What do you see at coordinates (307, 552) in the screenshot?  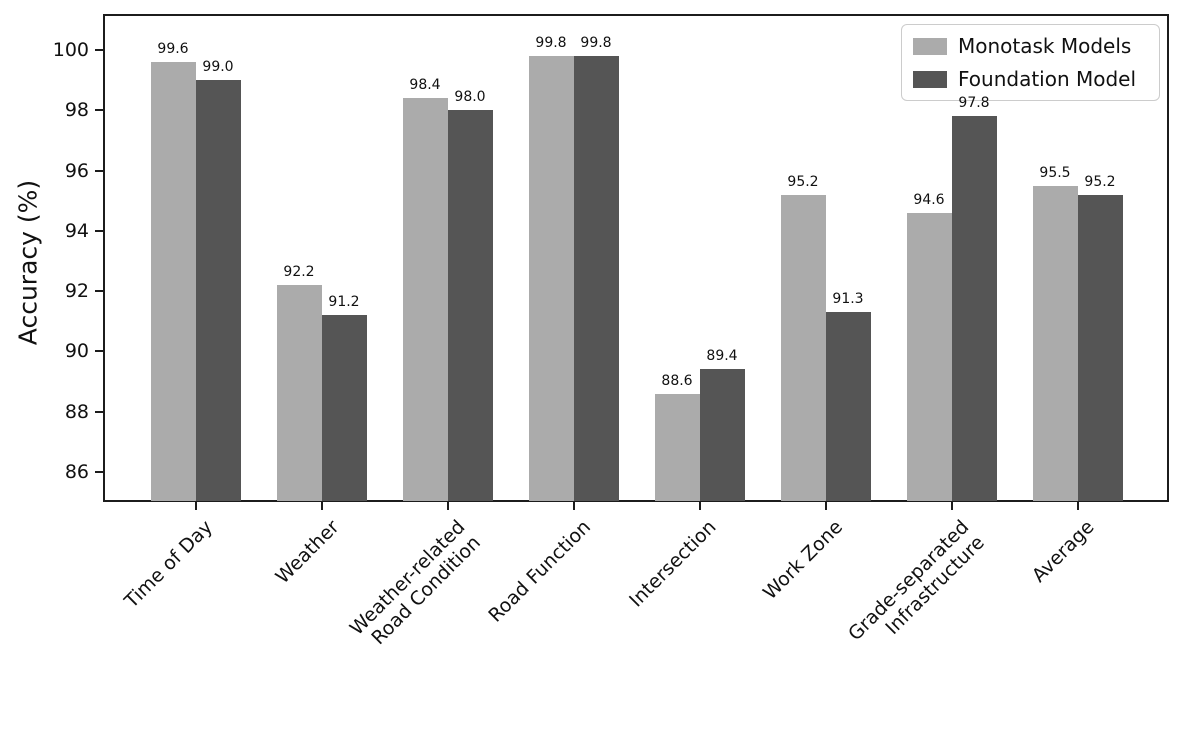 I see `x-tick-label: Weather` at bounding box center [307, 552].